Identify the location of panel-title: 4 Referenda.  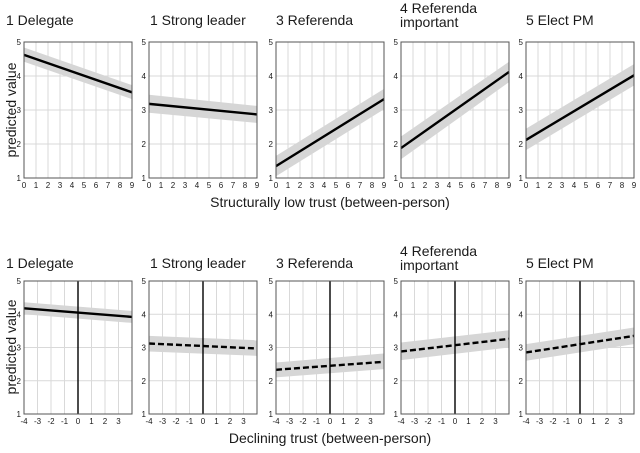
(438, 8).